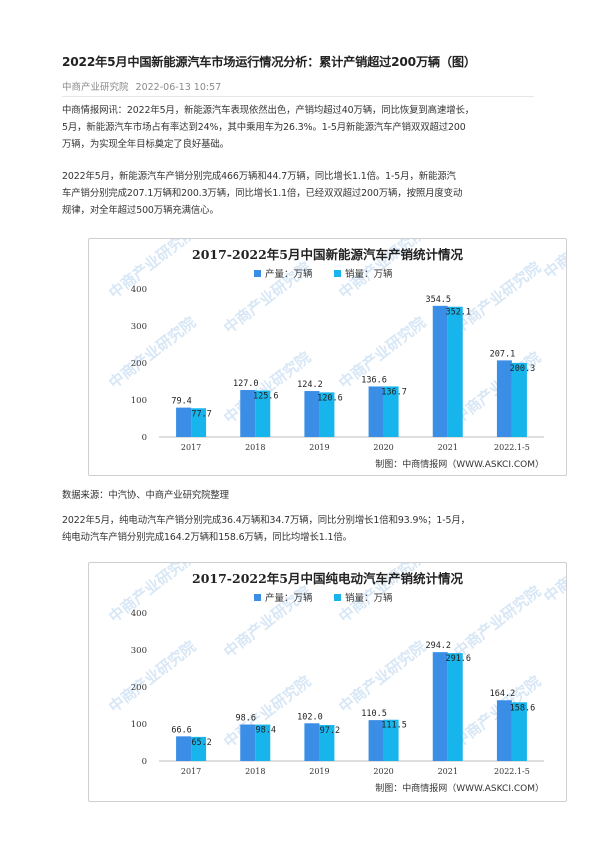  I want to click on article-title: 2022年5月中国新能源汽车市场运行情况分析：累计产销超过200万辆（图）, so click(269, 62).